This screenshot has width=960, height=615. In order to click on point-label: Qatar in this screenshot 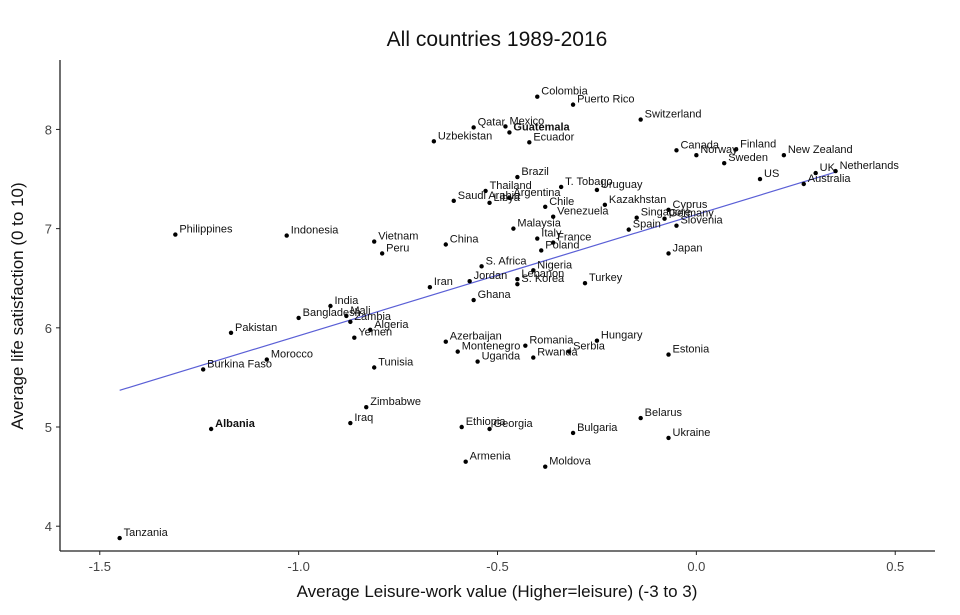, I will do `click(492, 122)`.